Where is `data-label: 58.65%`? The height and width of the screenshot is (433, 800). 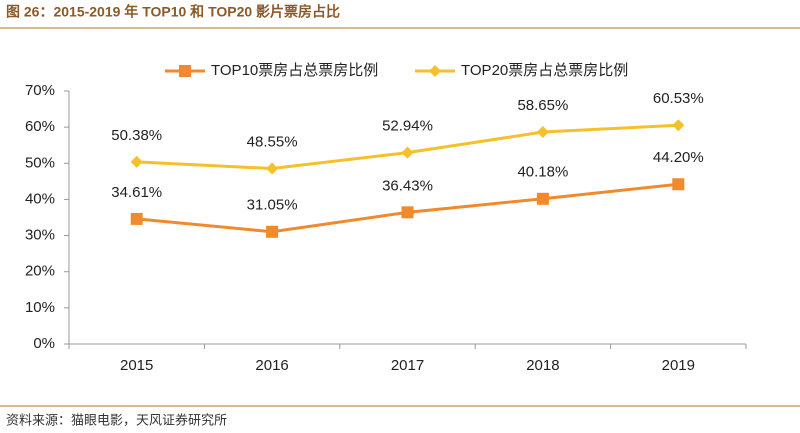
data-label: 58.65% is located at coordinates (542, 105).